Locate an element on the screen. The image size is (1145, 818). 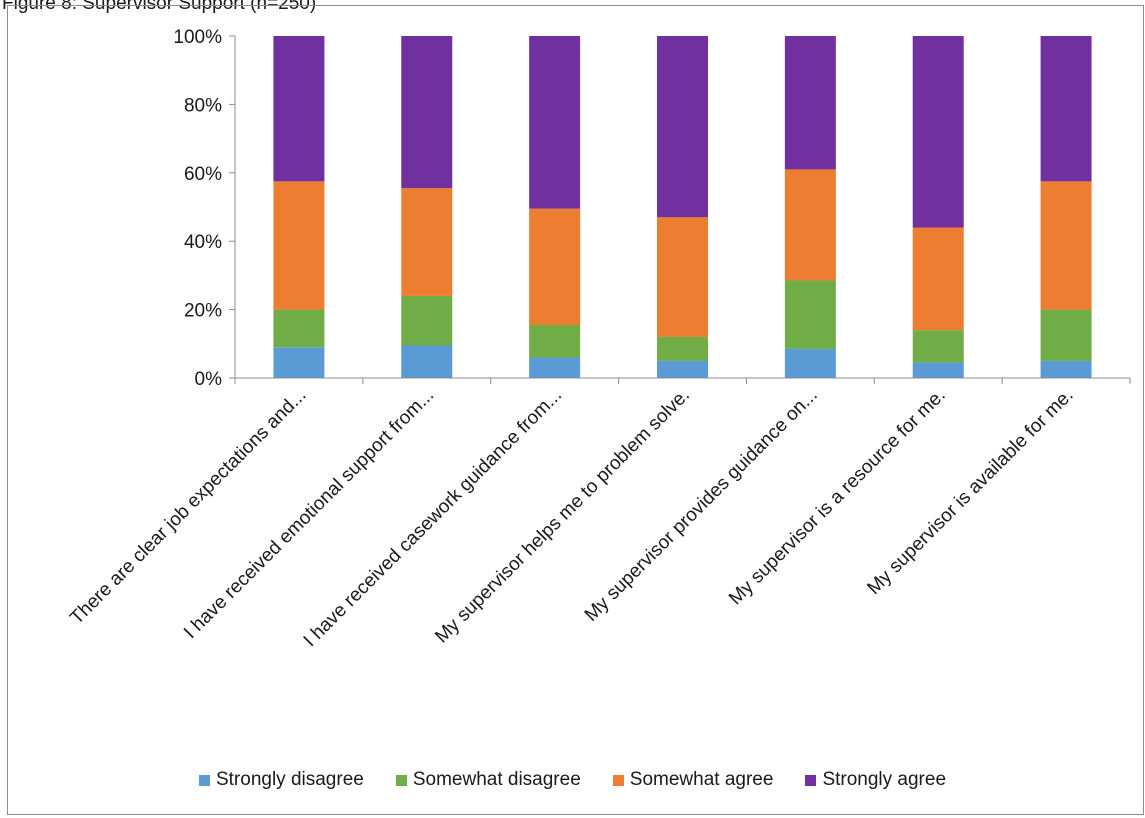
legend-label: Somewhat agree is located at coordinates (701, 779).